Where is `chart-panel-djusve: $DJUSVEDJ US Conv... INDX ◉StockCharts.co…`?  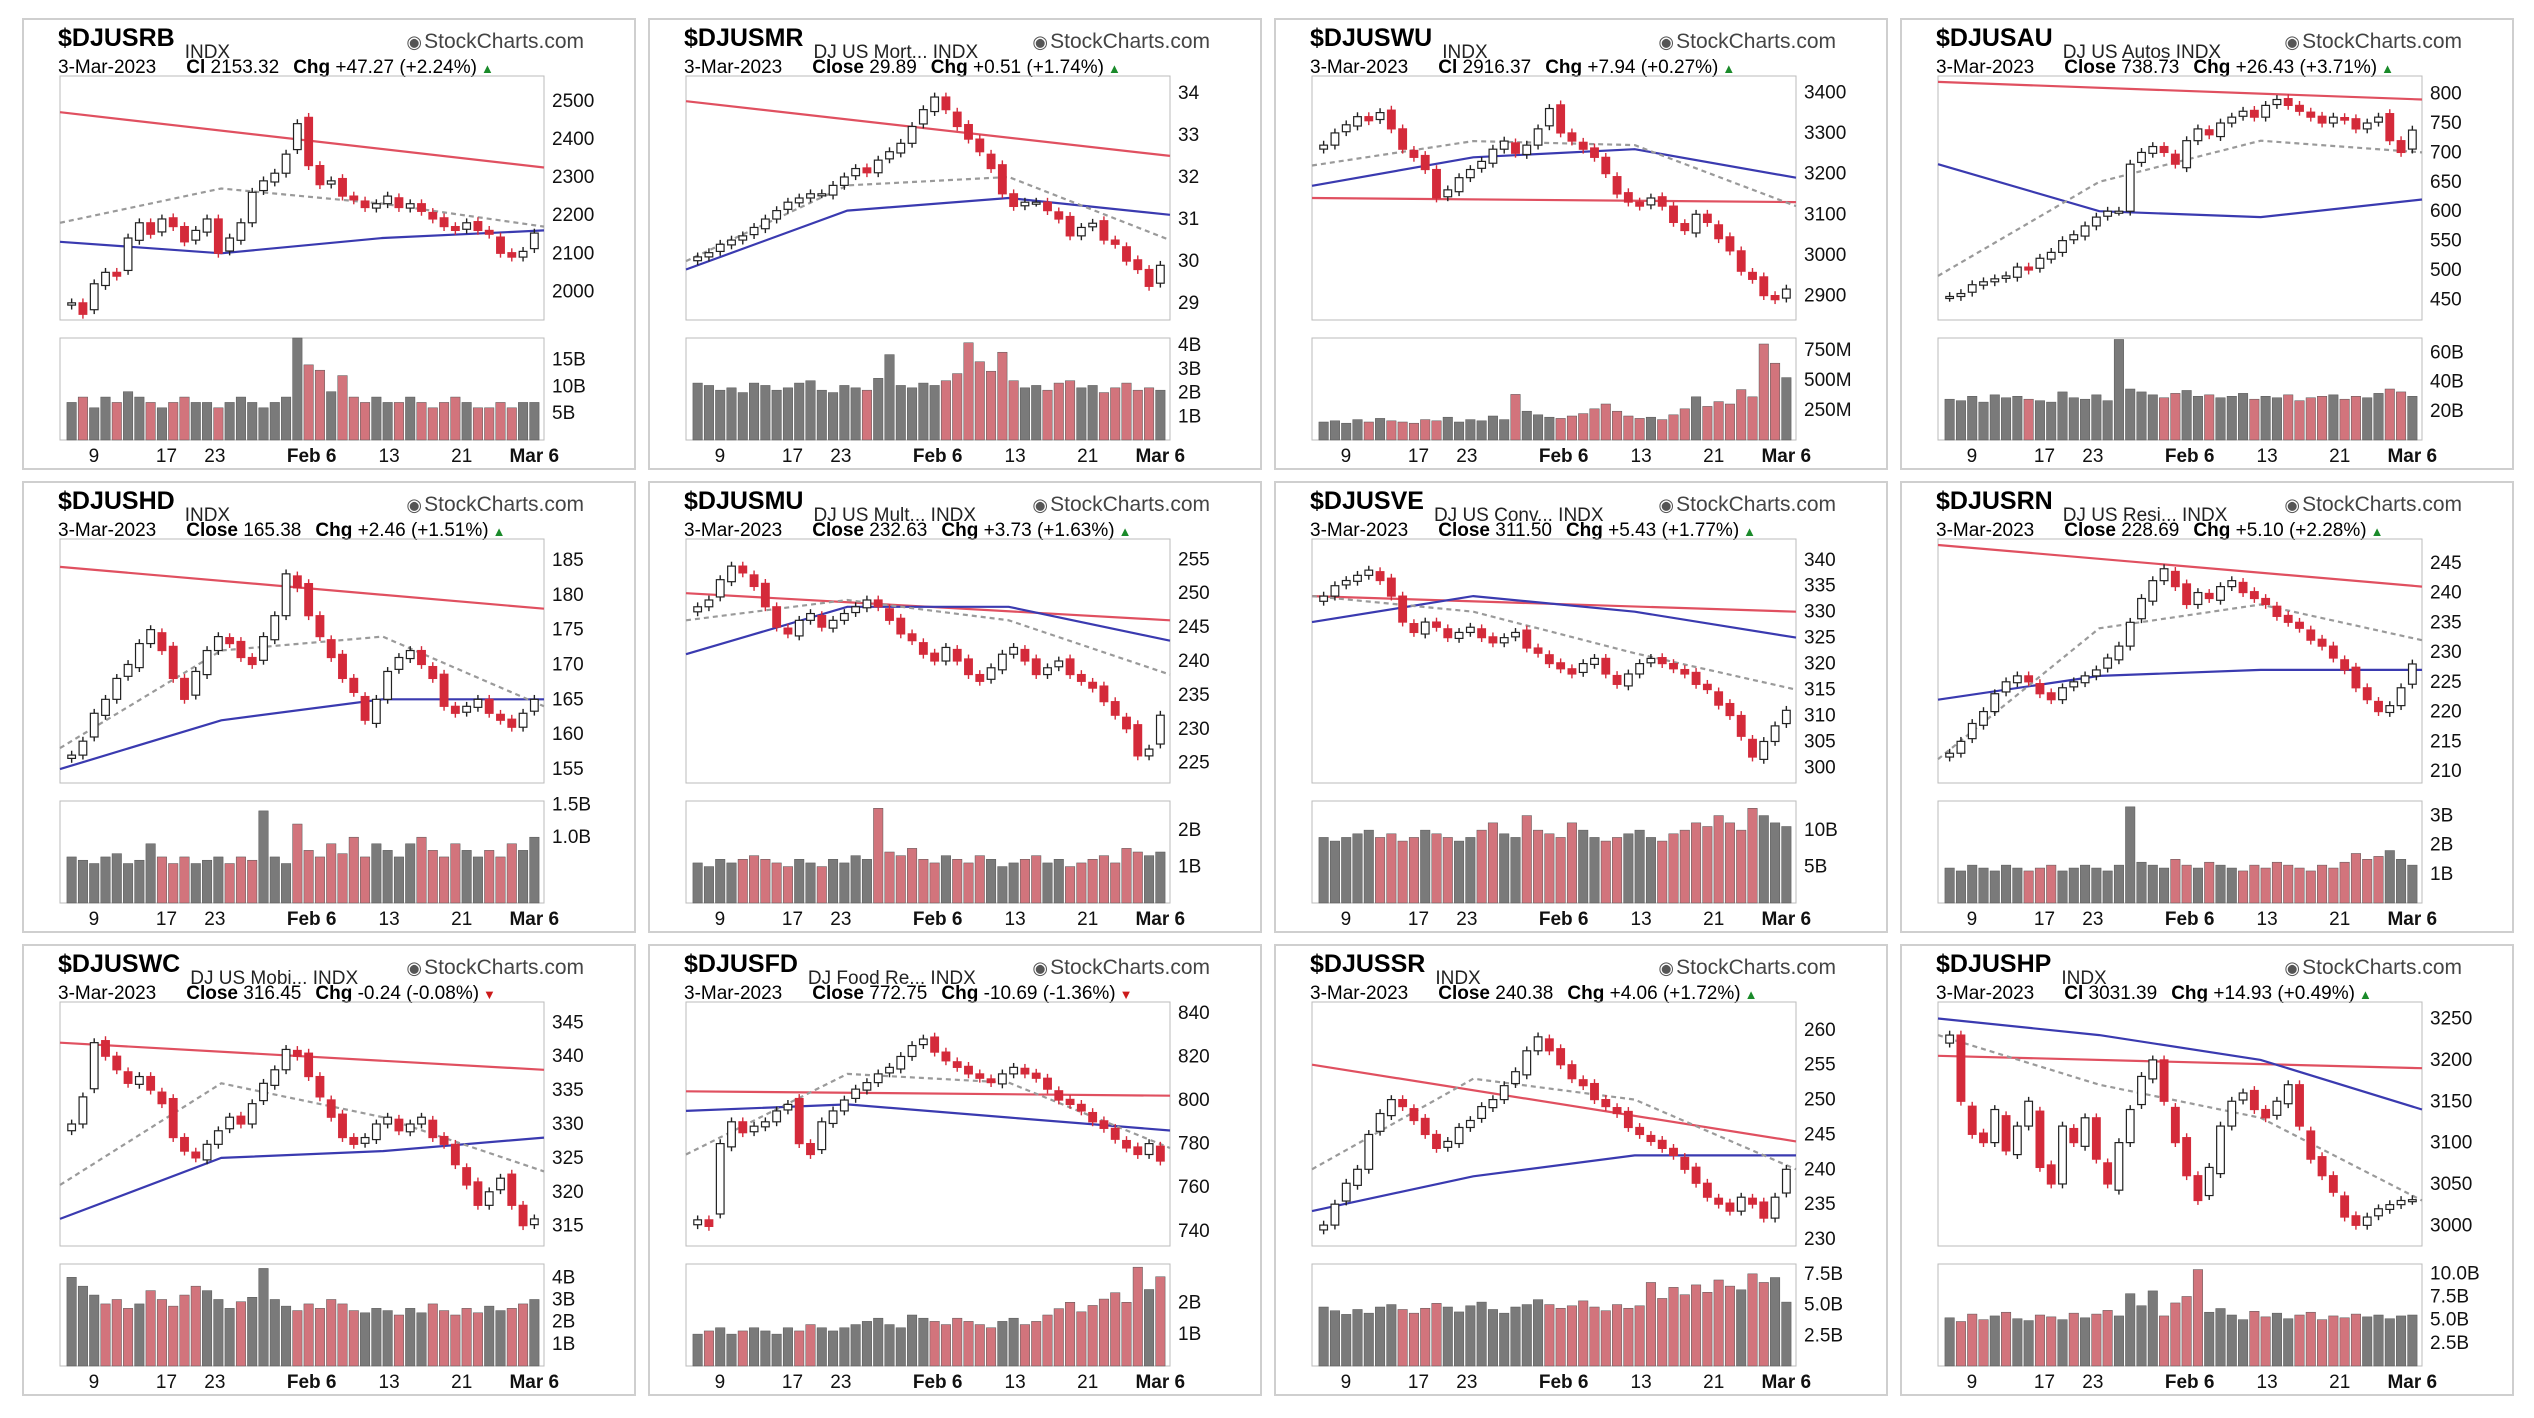 chart-panel-djusve: $DJUSVEDJ US Conv... INDX ◉StockCharts.co… is located at coordinates (1581, 707).